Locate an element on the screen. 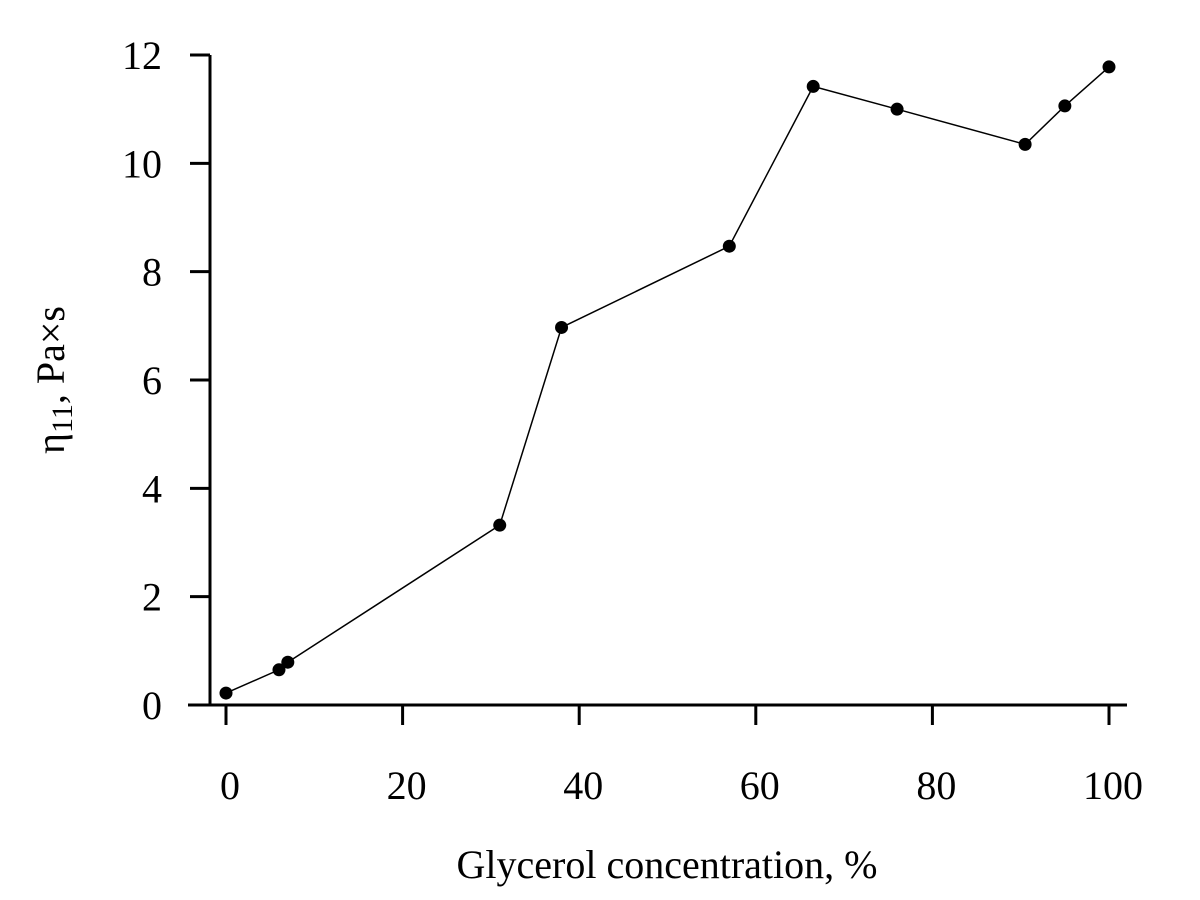  x-axis-title: Glycerol concentration, % is located at coordinates (667, 864).